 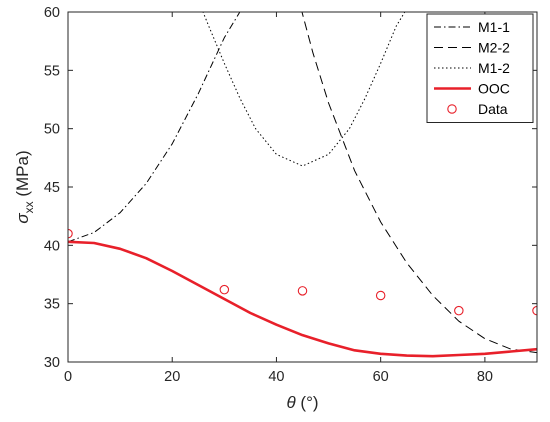 I want to click on y-axis-subscript: xx, so click(x=29, y=207).